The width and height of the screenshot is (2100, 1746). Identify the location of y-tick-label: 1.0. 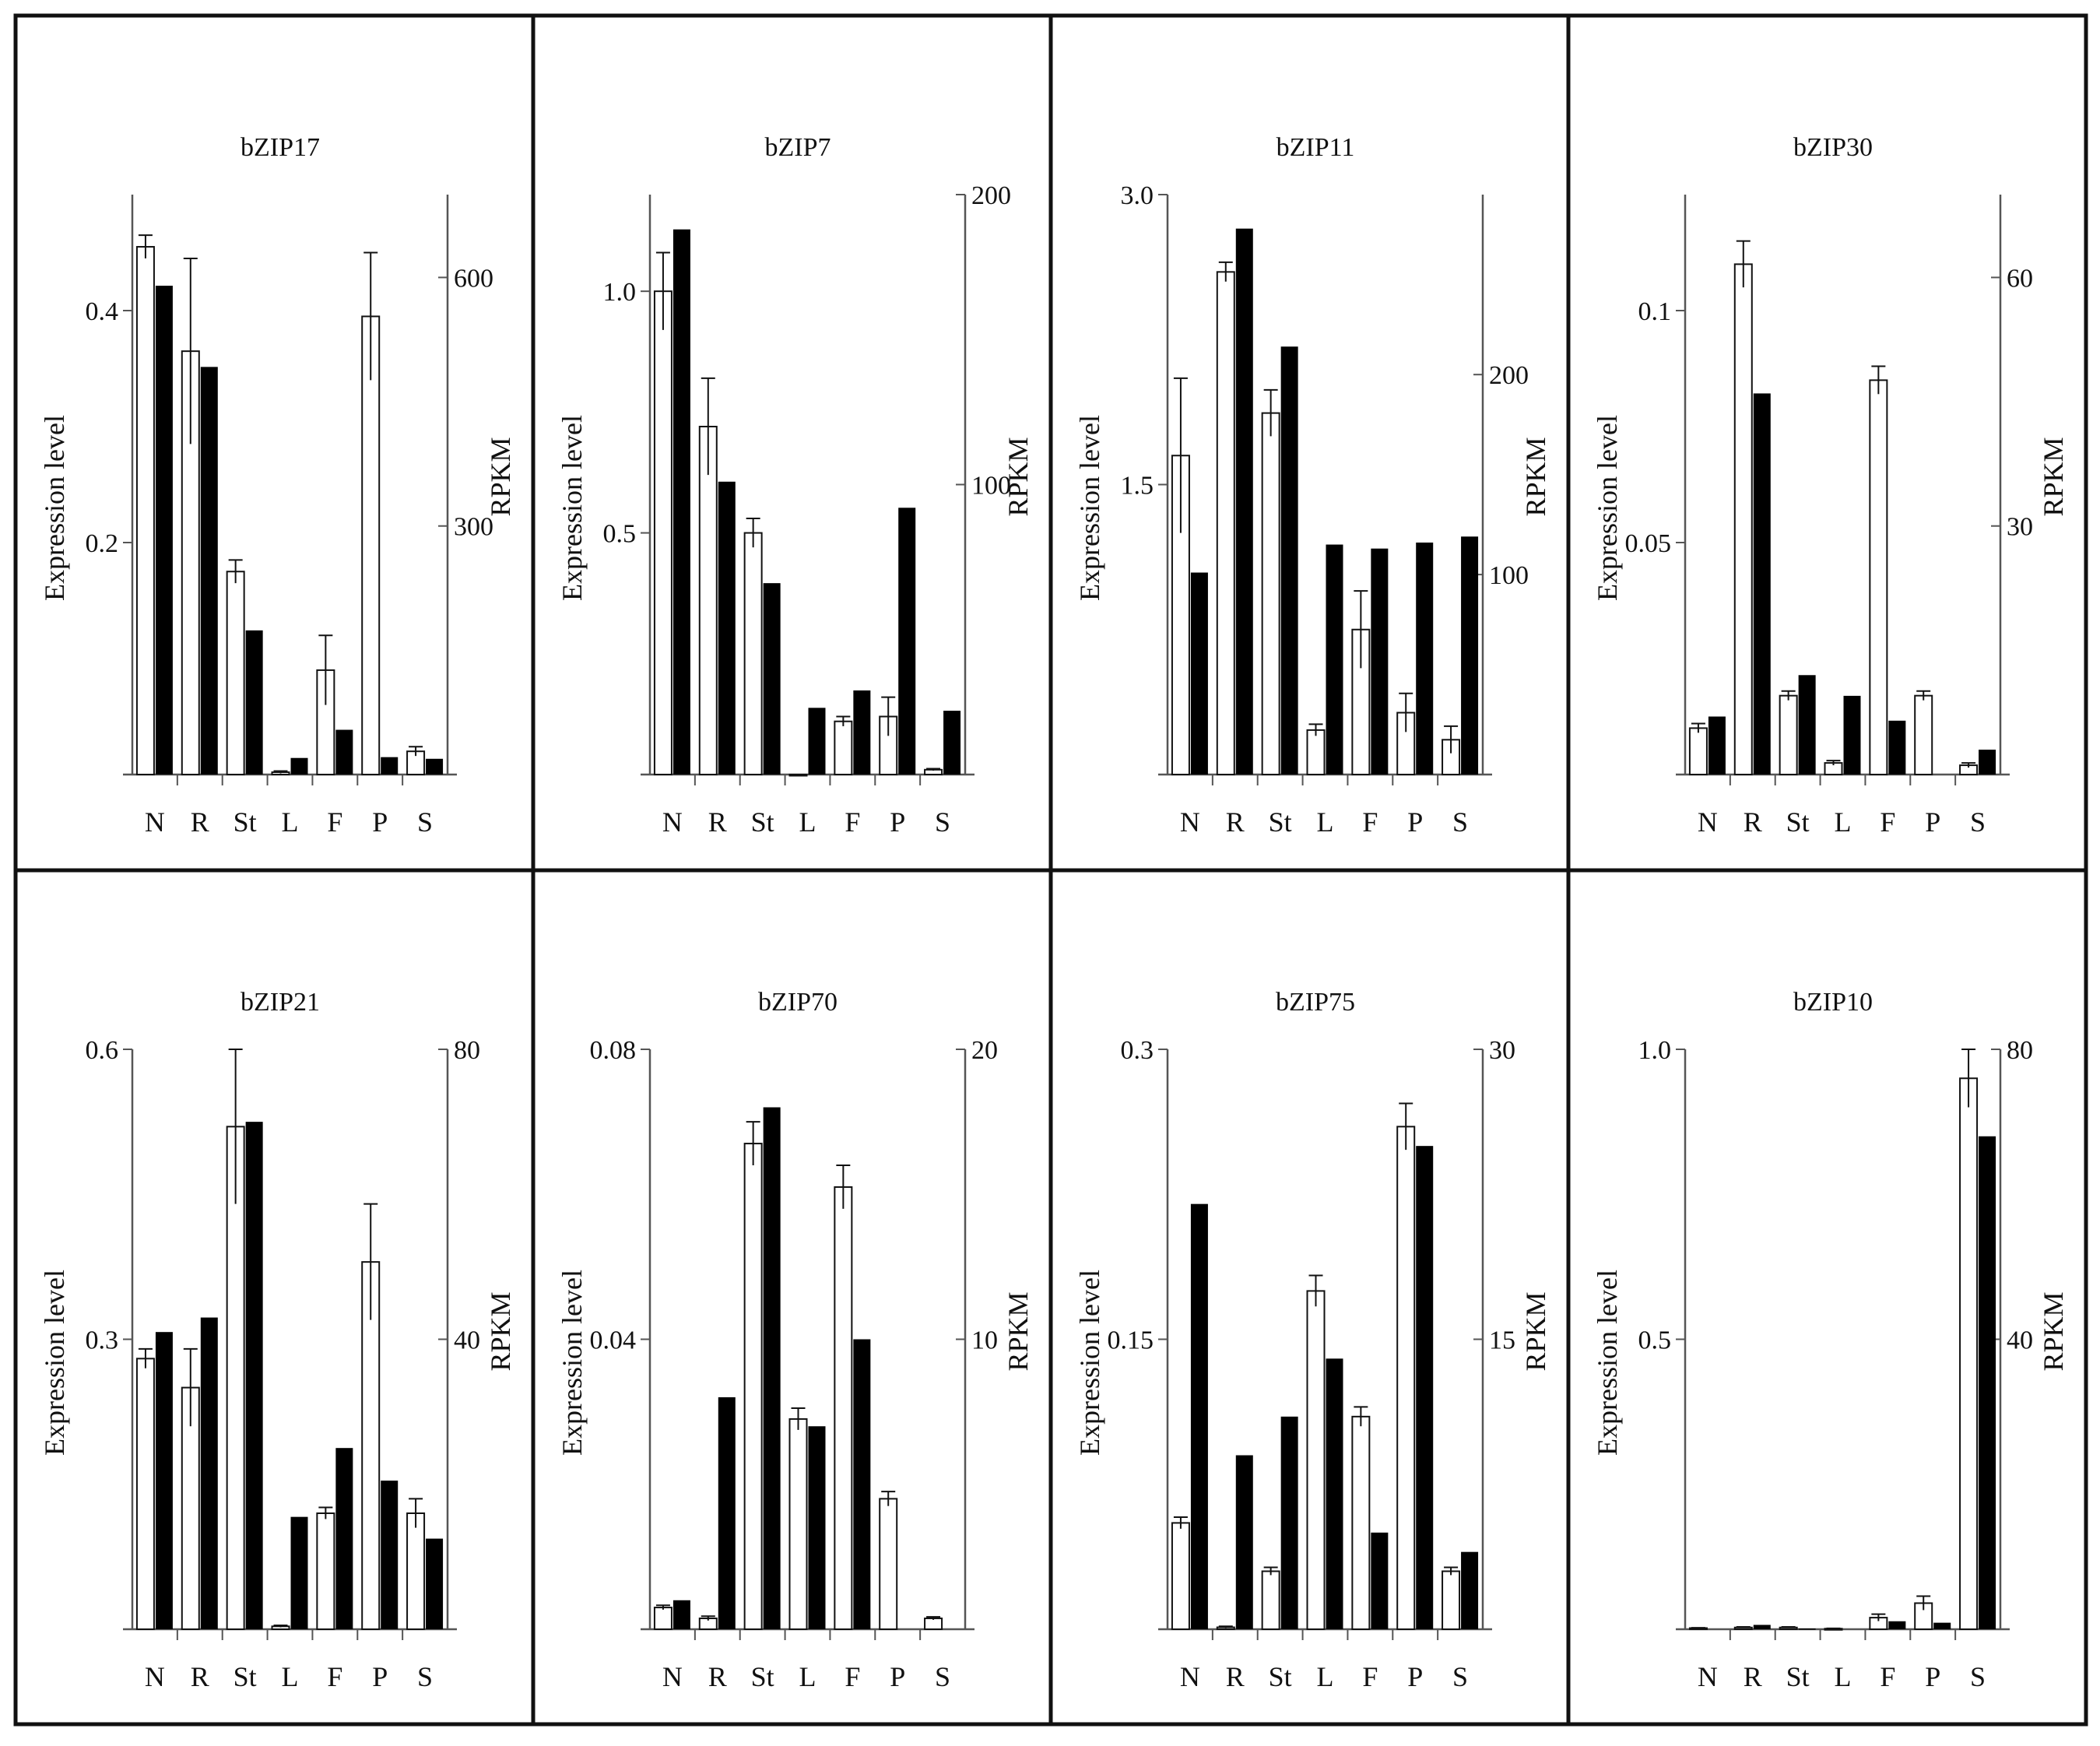
(1655, 1051).